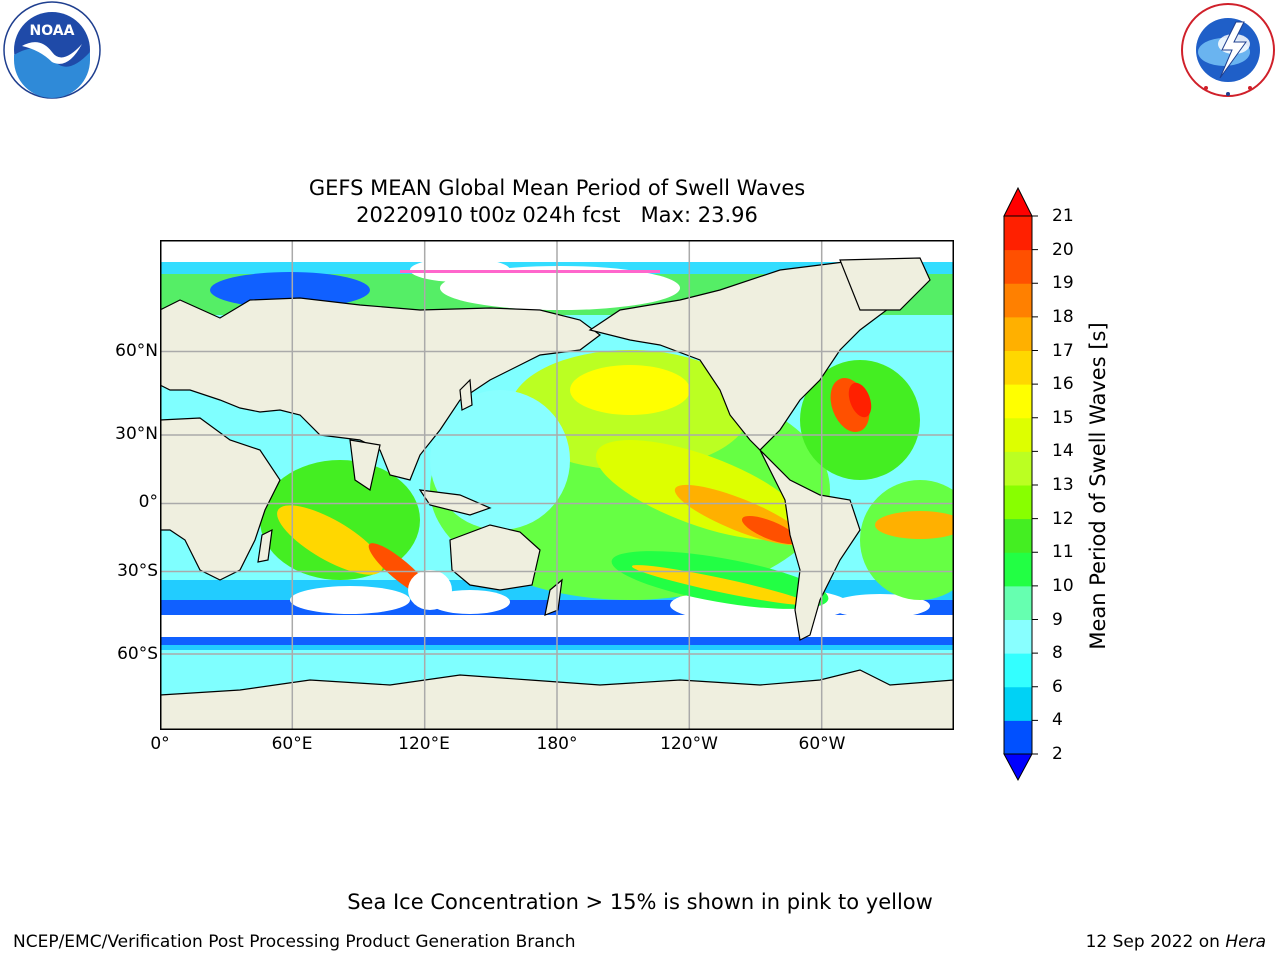 This screenshot has width=1280, height=960. What do you see at coordinates (557, 744) in the screenshot?
I see `lon-label-180: 180°` at bounding box center [557, 744].